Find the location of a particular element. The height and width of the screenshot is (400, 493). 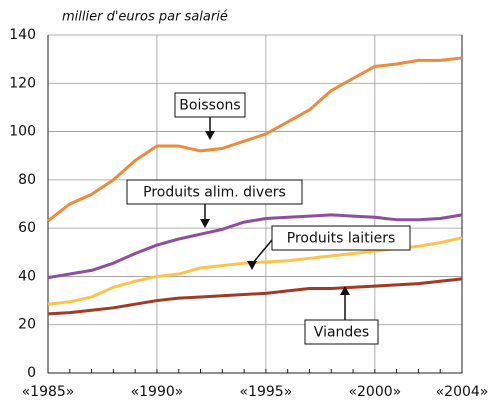

y-tick-label: 40 is located at coordinates (27, 276).